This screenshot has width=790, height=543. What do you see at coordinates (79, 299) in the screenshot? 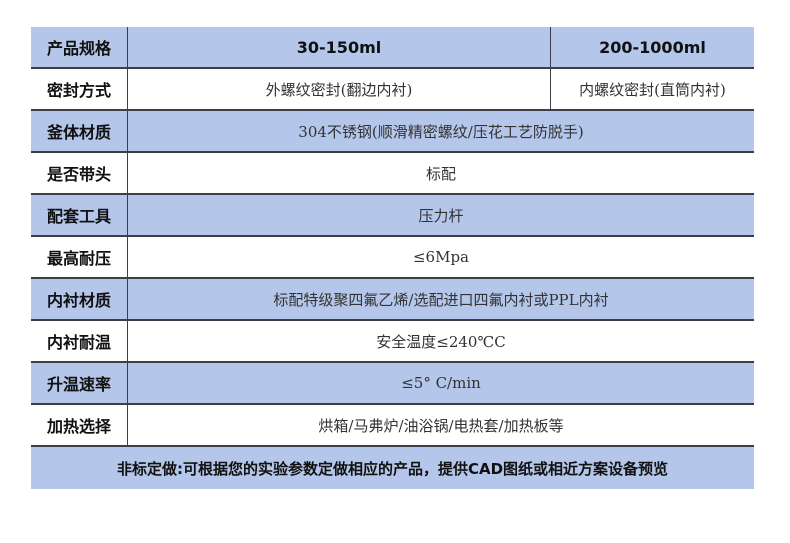
I see `row-label: 内衬材质` at bounding box center [79, 299].